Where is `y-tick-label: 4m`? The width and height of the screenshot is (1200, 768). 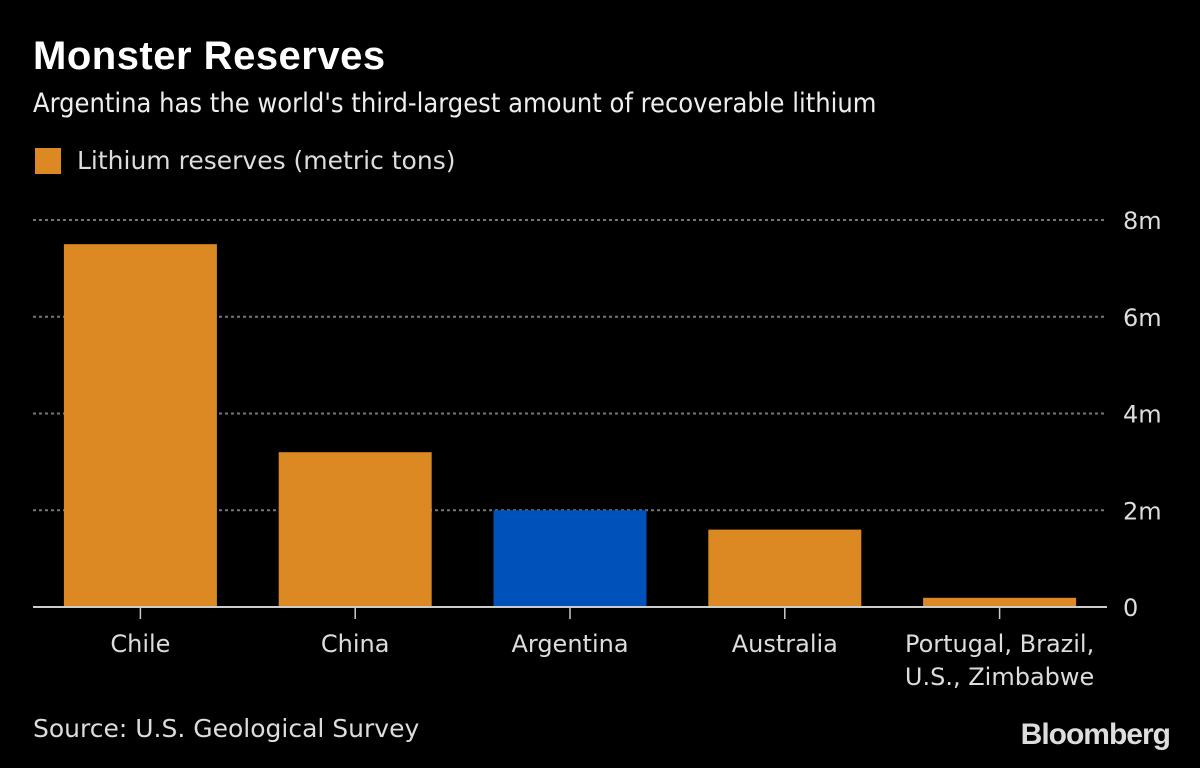
y-tick-label: 4m is located at coordinates (1142, 415).